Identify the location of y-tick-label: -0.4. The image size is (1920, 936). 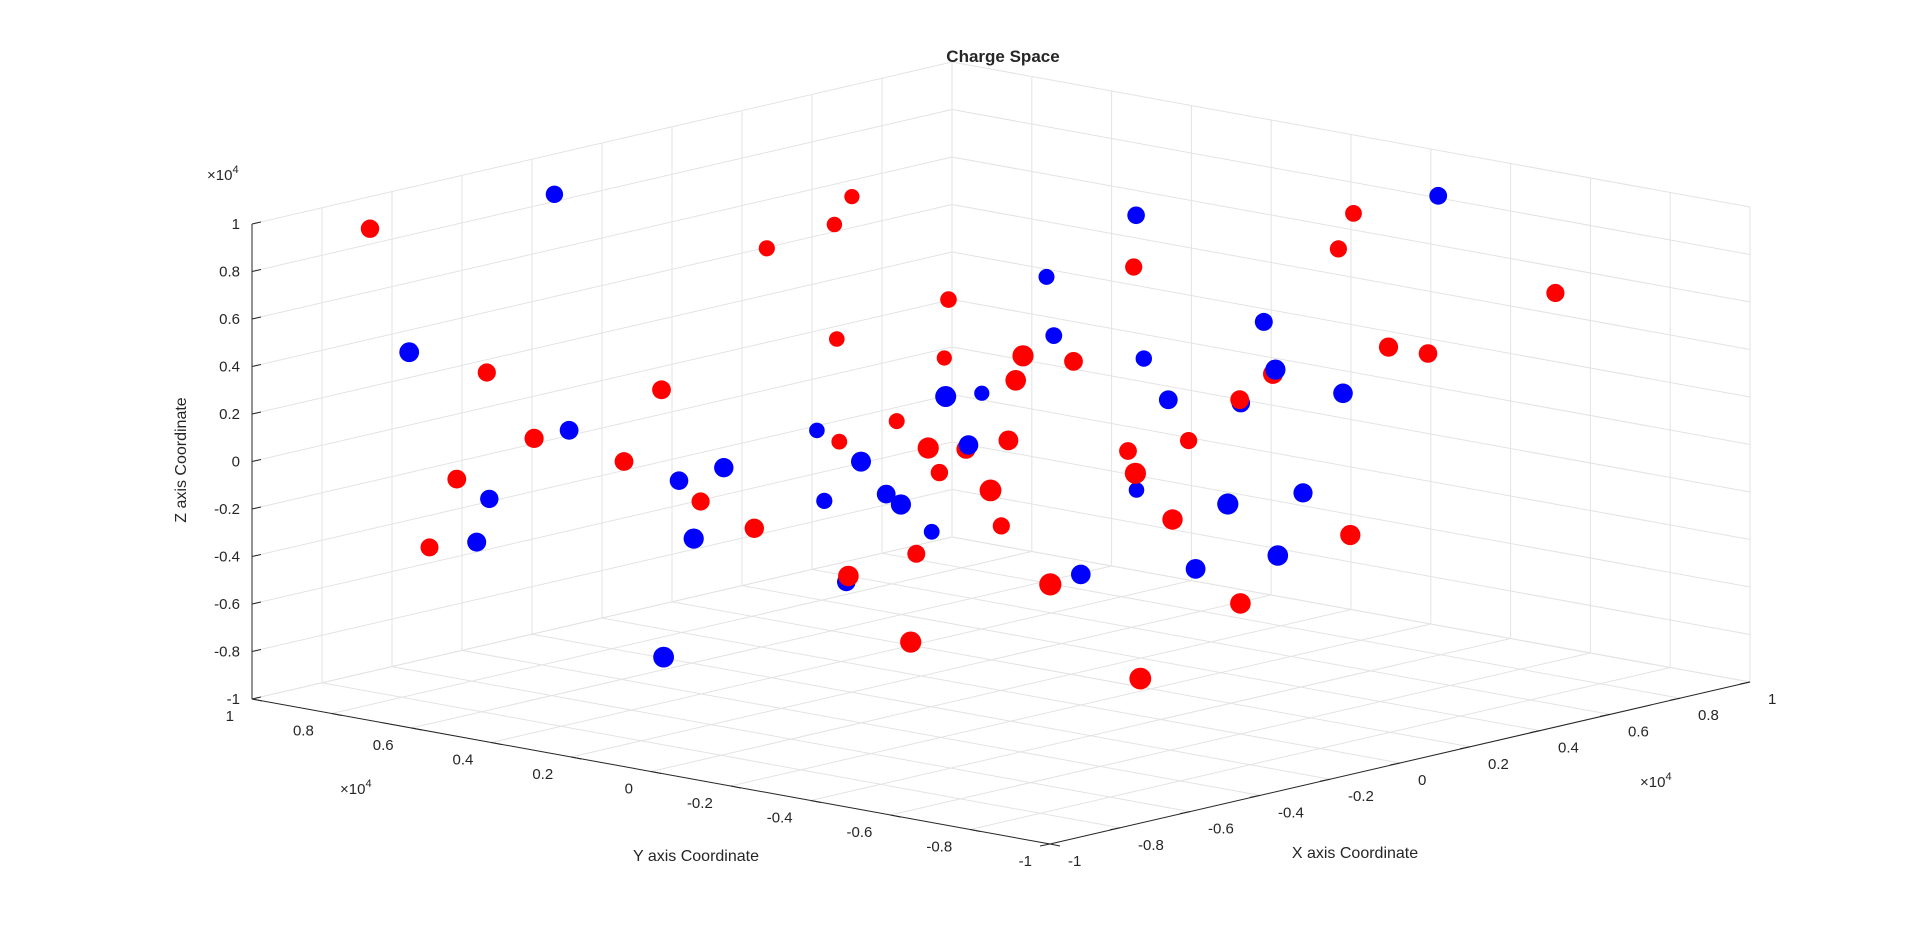
(780, 818).